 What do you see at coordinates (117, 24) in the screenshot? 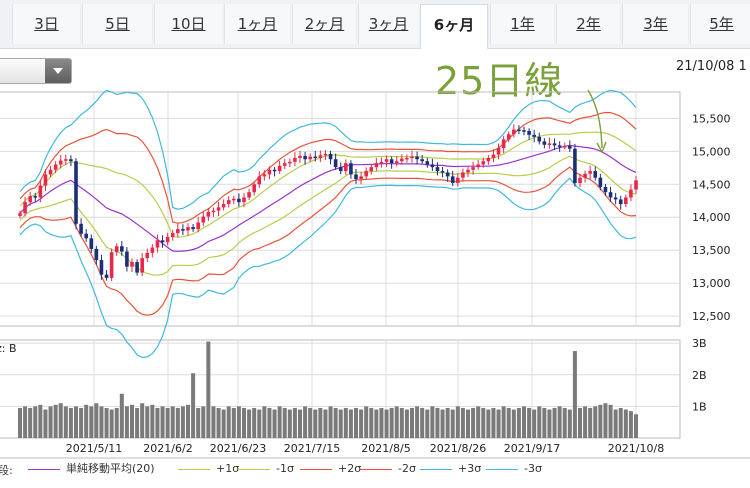
I see `tab-1: 5日` at bounding box center [117, 24].